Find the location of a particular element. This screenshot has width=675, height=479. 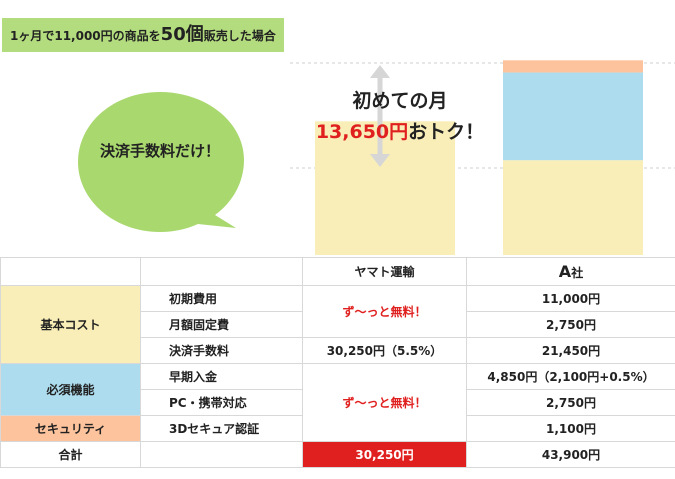

row-label-early: 早期入金 is located at coordinates (221, 376).